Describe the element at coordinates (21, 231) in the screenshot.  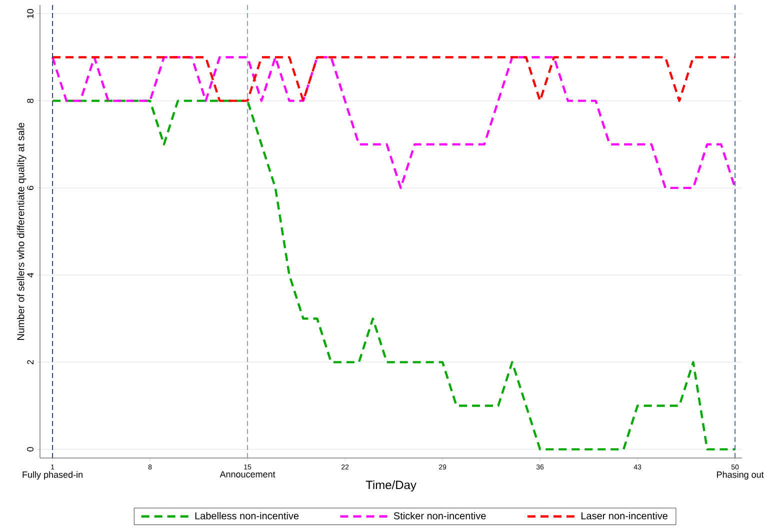
I see `y-axis-title: Number of sellers who differentiate quality at sale` at that location.